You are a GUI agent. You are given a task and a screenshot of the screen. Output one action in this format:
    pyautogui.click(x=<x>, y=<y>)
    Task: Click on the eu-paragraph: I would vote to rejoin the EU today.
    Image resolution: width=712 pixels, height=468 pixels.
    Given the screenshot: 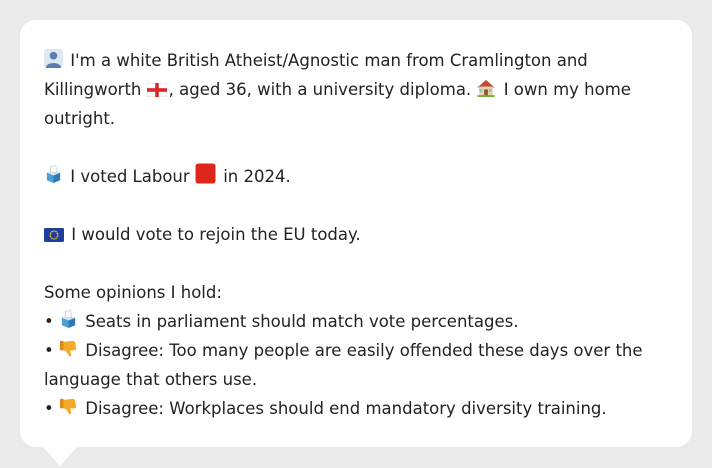 What is the action you would take?
    pyautogui.click(x=356, y=234)
    